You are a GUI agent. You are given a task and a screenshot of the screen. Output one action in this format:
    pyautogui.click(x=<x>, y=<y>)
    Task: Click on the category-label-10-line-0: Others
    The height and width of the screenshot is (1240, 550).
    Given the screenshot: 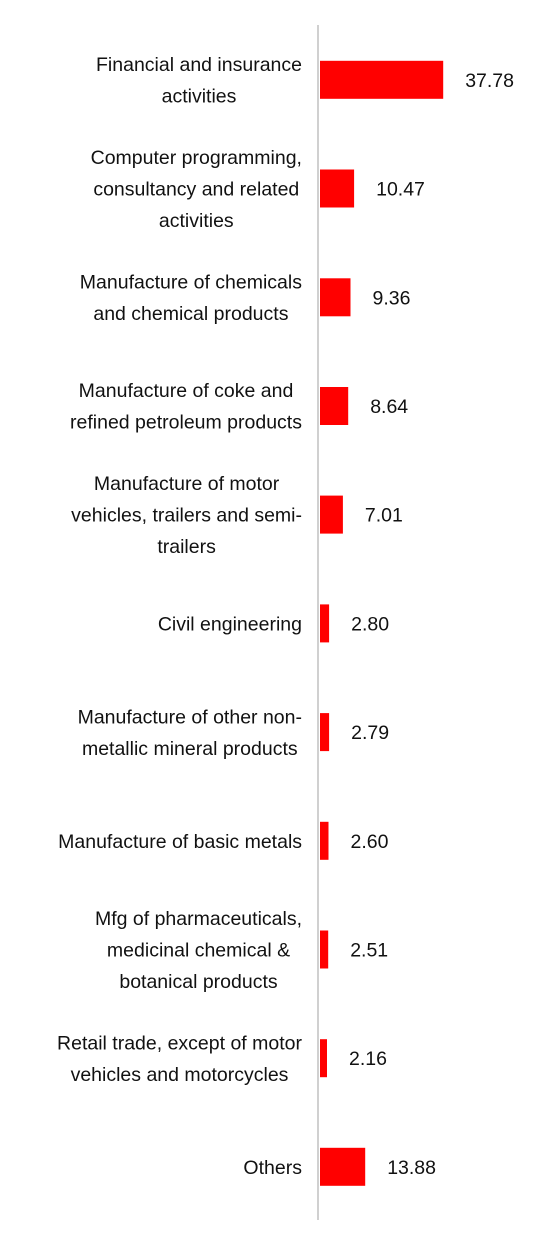 What is the action you would take?
    pyautogui.click(x=272, y=1168)
    